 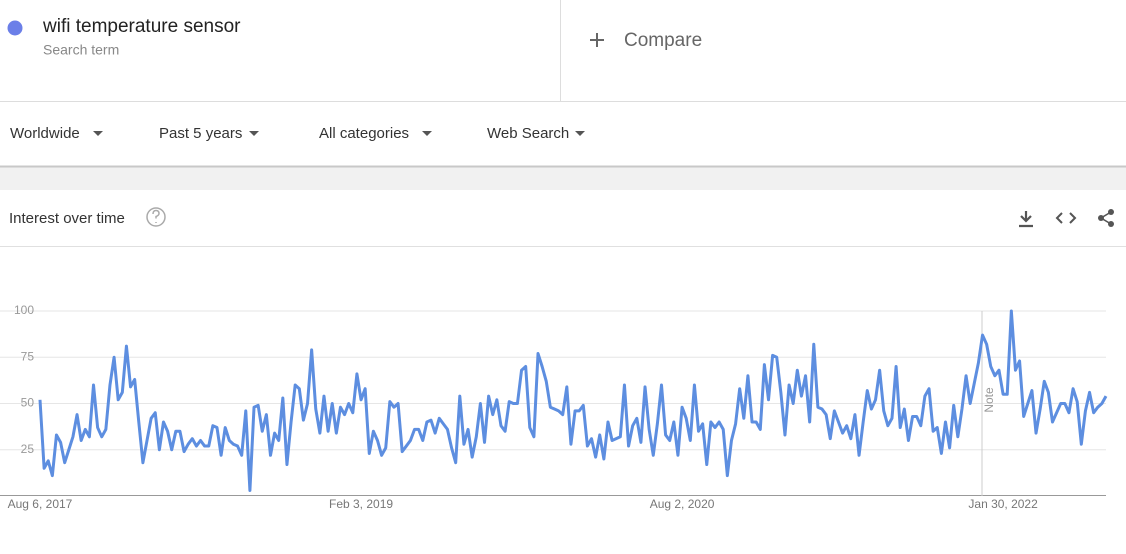 I want to click on help-icon, so click(x=156, y=217).